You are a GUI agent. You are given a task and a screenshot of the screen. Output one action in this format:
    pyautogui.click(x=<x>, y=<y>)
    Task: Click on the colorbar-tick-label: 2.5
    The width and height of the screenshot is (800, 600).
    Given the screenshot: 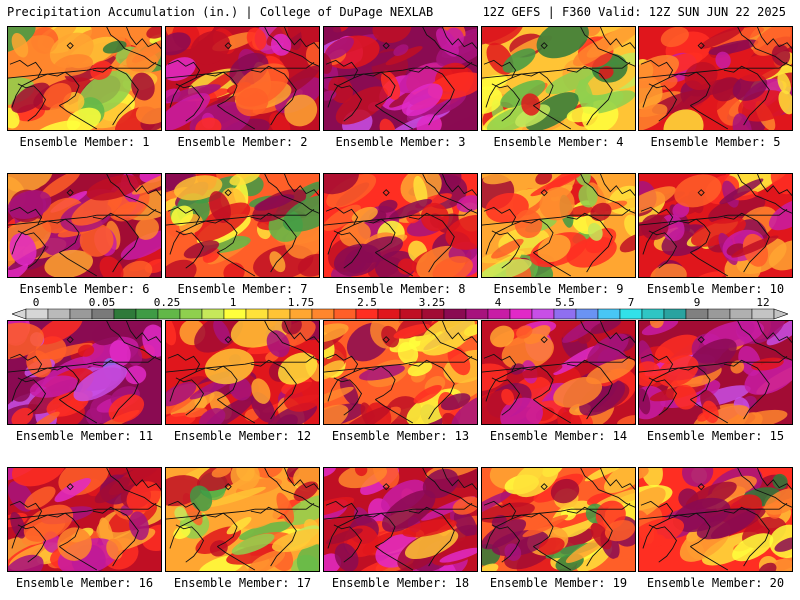 What is the action you would take?
    pyautogui.click(x=367, y=302)
    